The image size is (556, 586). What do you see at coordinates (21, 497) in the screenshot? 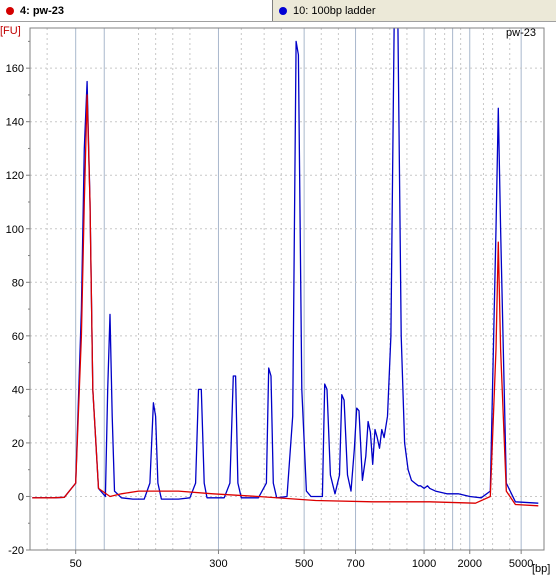
I see `y-tick-label: 0` at bounding box center [21, 497].